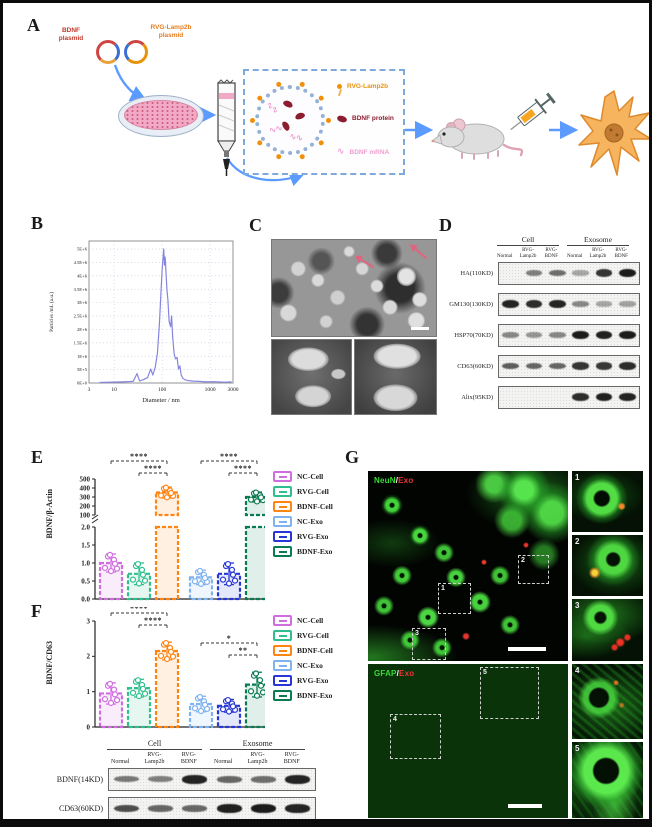 The width and height of the screenshot is (652, 827). I want to click on bdnf-protein-icon, so click(342, 118).